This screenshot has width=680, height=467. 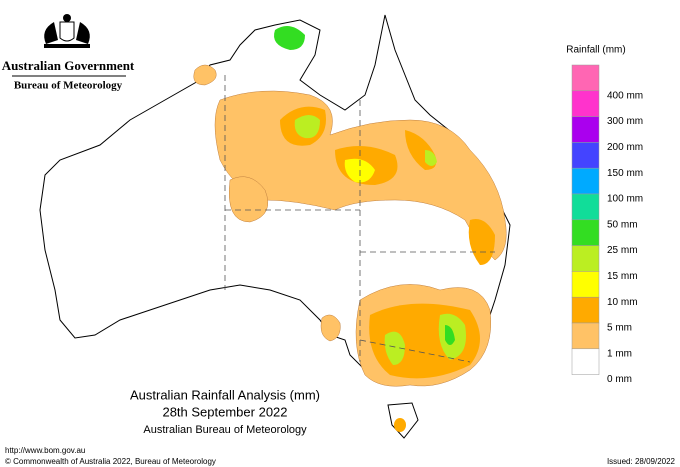 What do you see at coordinates (622, 224) in the screenshot?
I see `legend-label: 50 mm` at bounding box center [622, 224].